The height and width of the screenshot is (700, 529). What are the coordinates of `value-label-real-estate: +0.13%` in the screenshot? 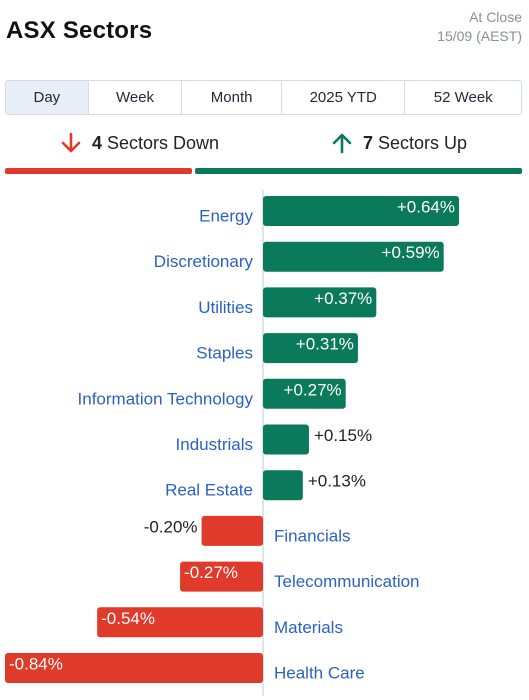 It's located at (337, 481).